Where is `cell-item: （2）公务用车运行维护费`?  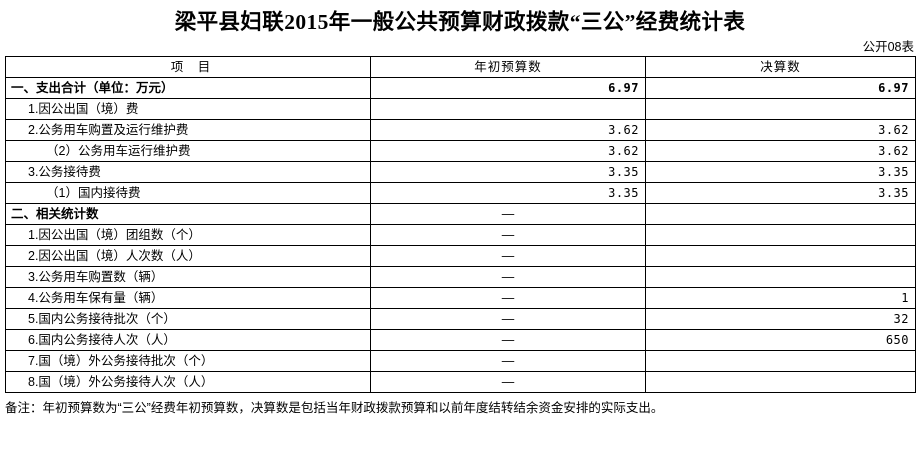 cell-item: （2）公务用车运行维护费 is located at coordinates (188, 151).